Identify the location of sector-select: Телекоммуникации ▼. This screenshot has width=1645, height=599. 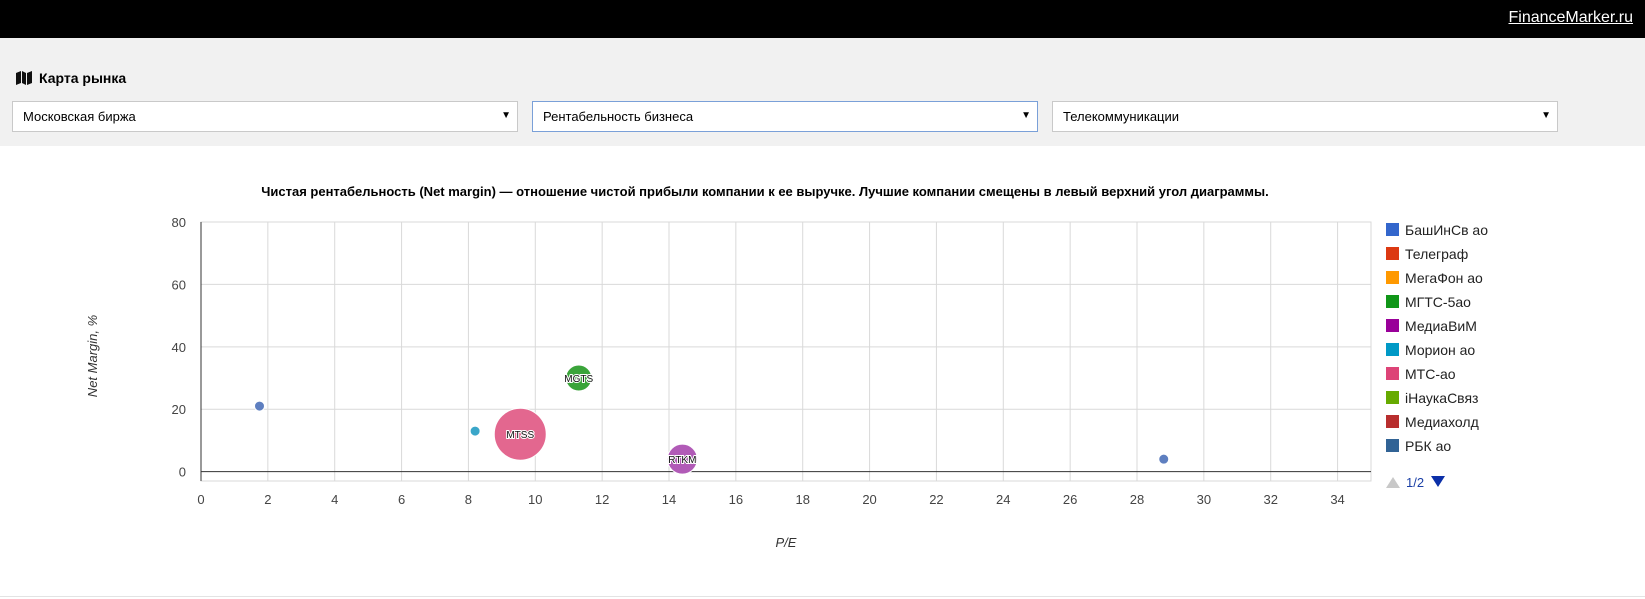
(1305, 116).